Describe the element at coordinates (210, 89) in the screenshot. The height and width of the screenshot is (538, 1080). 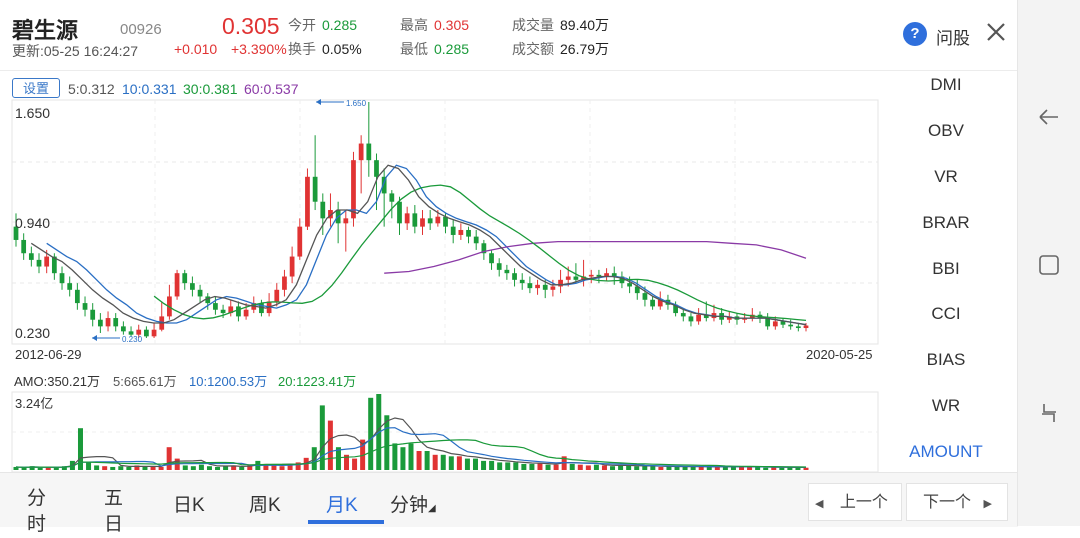
I see `ma30-label: 30:0.381` at that location.